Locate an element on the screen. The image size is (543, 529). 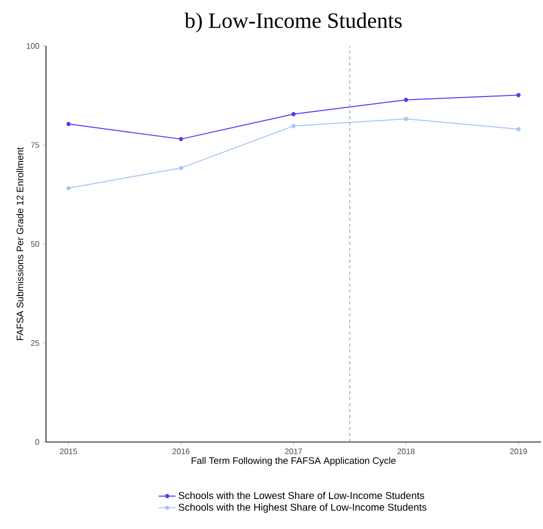
legend-label: Schools with the Lowest Share of Low-Income Students is located at coordinates (301, 496).